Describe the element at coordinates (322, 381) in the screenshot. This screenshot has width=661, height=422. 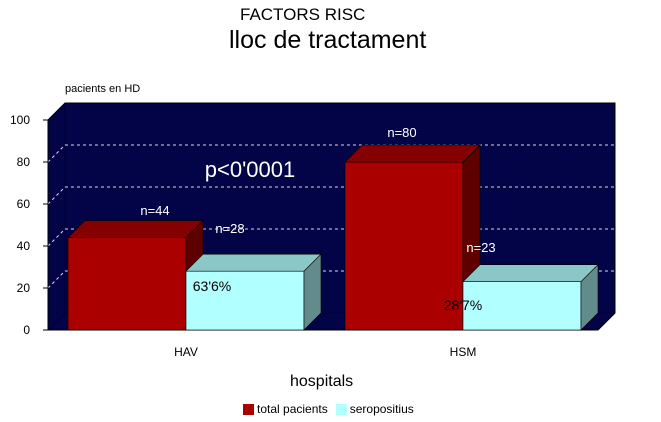
I see `x-axis-label: hospitals` at that location.